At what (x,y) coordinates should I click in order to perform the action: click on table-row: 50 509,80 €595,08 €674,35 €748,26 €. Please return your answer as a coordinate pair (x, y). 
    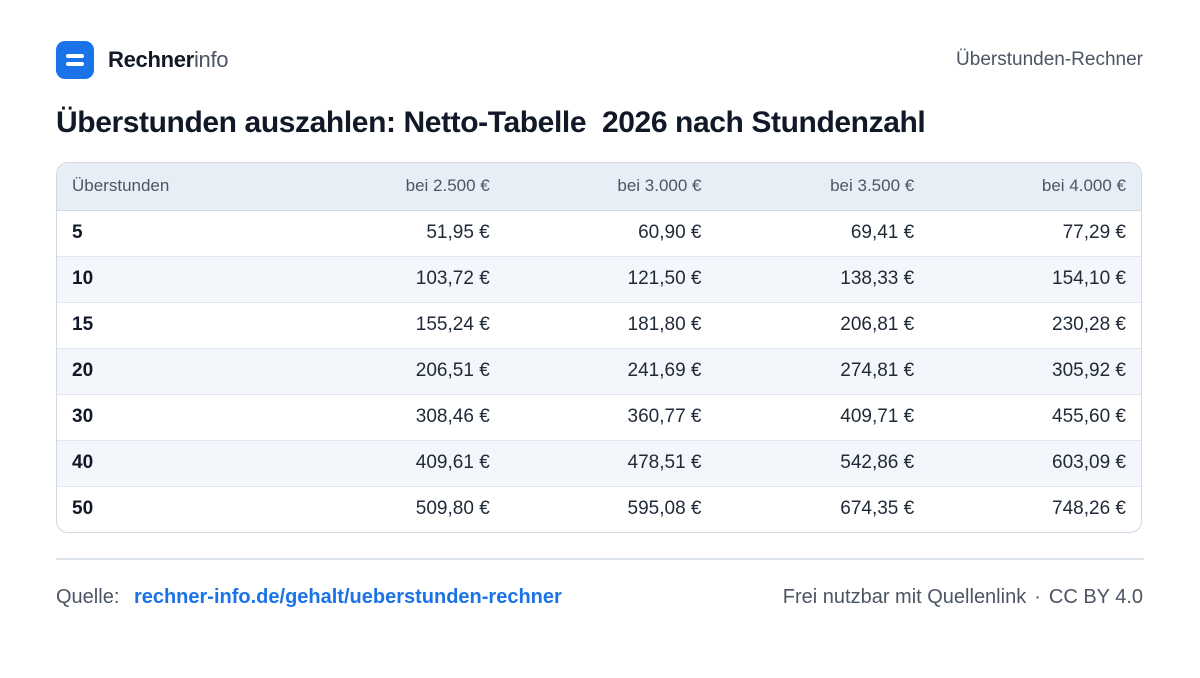
    Looking at the image, I should click on (599, 508).